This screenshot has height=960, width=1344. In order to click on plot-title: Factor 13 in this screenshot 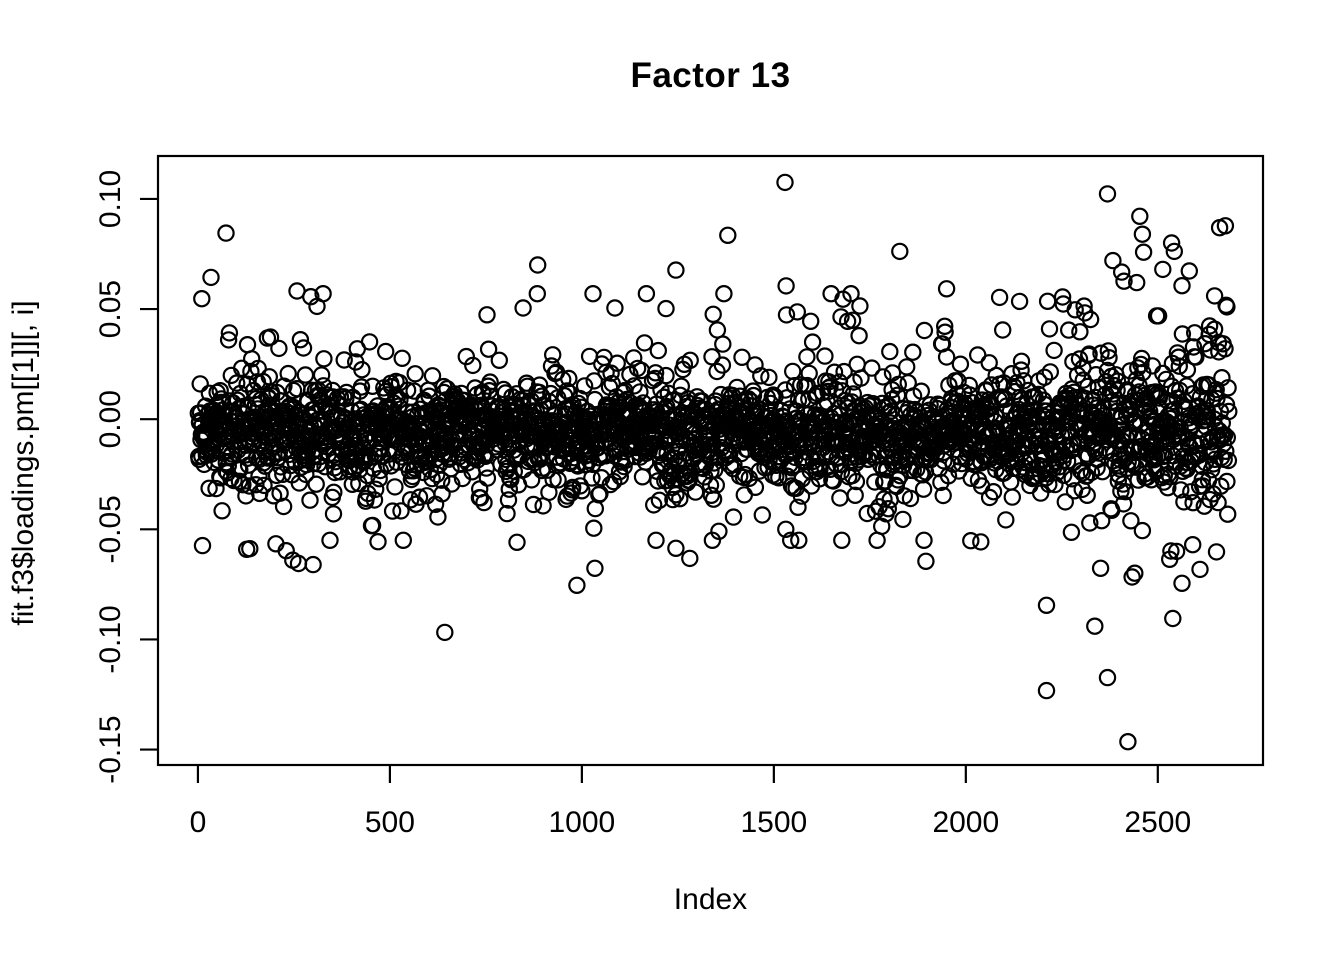, I will do `click(710, 75)`.